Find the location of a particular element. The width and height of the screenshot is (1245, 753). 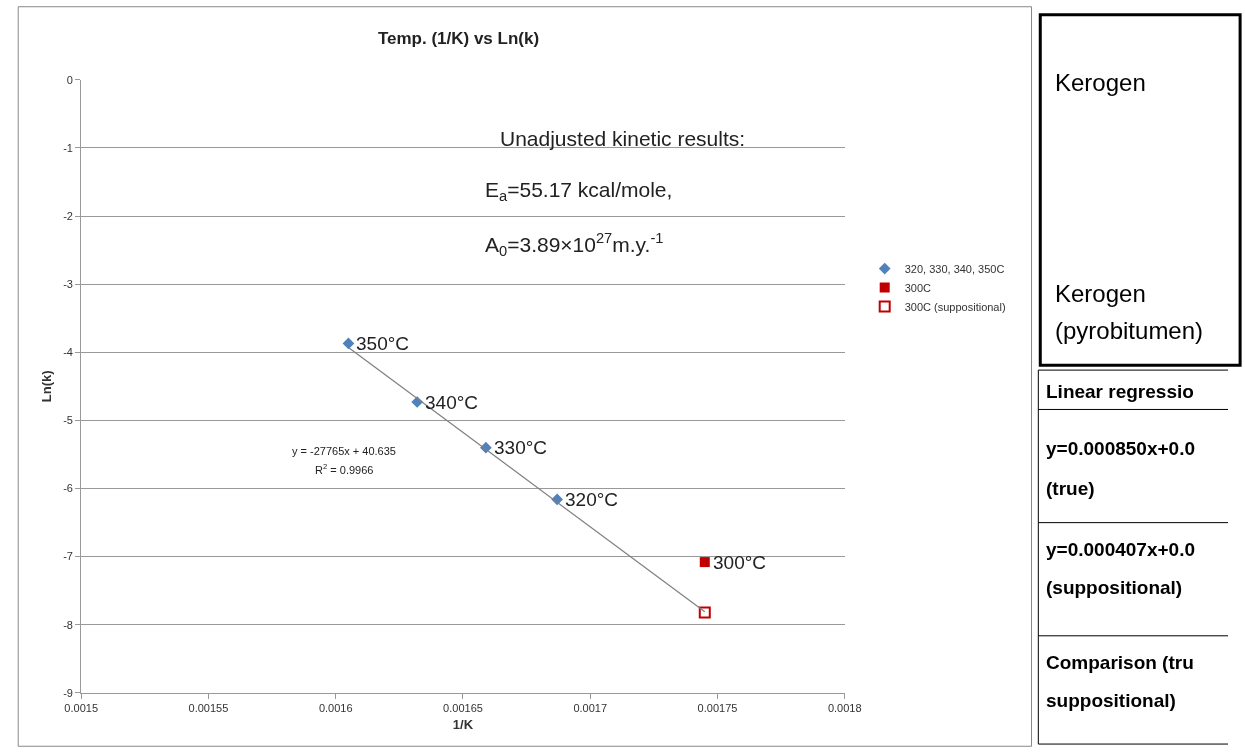

y-tick-label: -1 is located at coordinates (68, 147).